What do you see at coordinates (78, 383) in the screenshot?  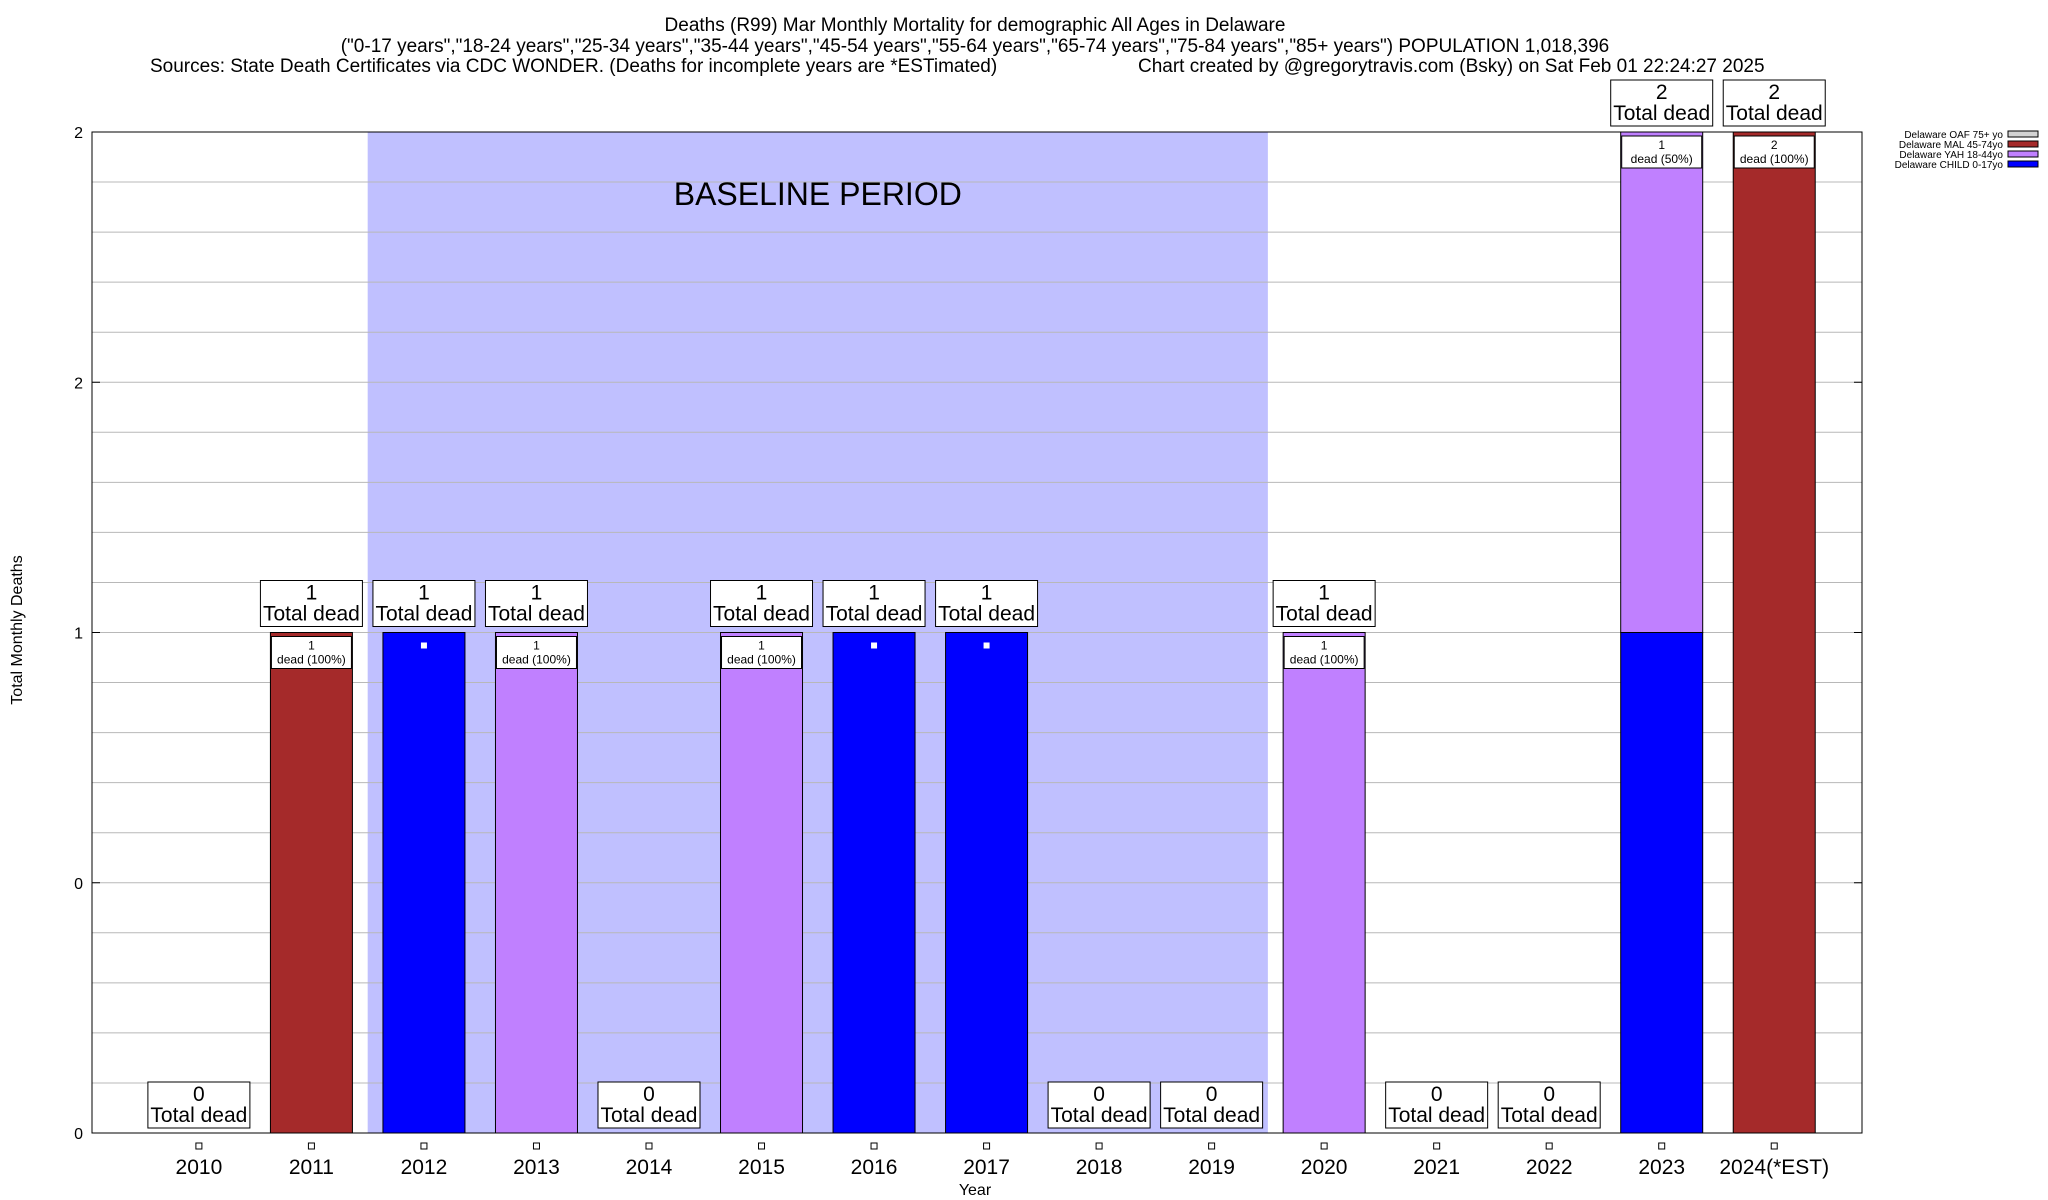 I see `y-tick-label: 2` at bounding box center [78, 383].